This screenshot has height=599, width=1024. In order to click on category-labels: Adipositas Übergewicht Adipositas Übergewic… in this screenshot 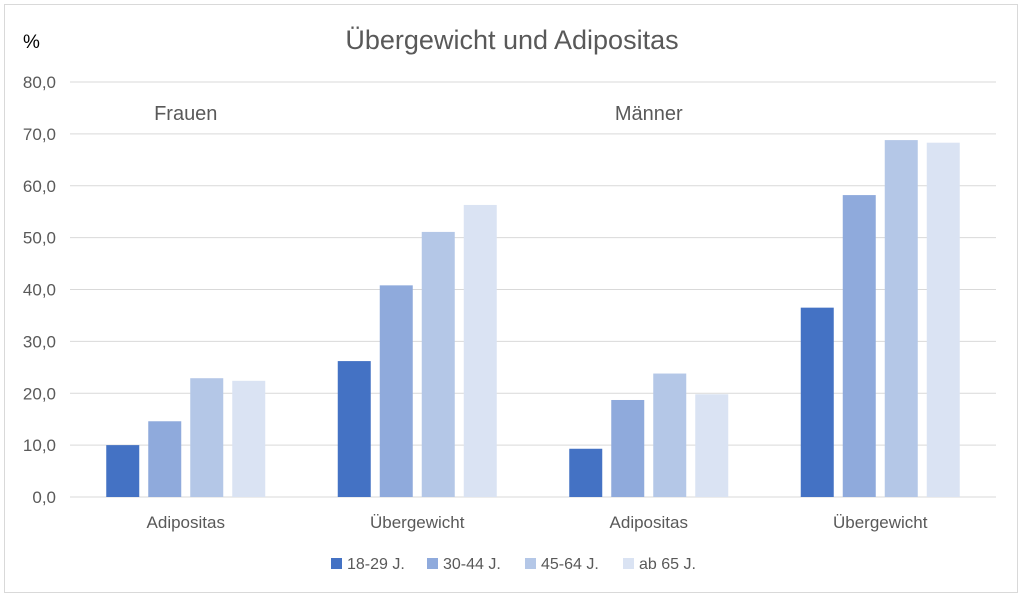, I will do `click(537, 522)`.